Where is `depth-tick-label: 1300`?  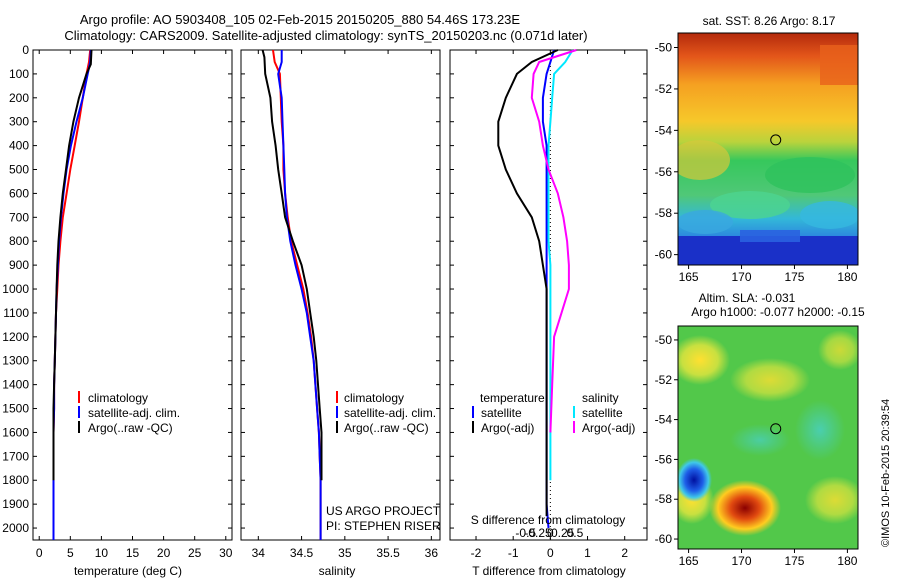 depth-tick-label: 1300 is located at coordinates (15, 361).